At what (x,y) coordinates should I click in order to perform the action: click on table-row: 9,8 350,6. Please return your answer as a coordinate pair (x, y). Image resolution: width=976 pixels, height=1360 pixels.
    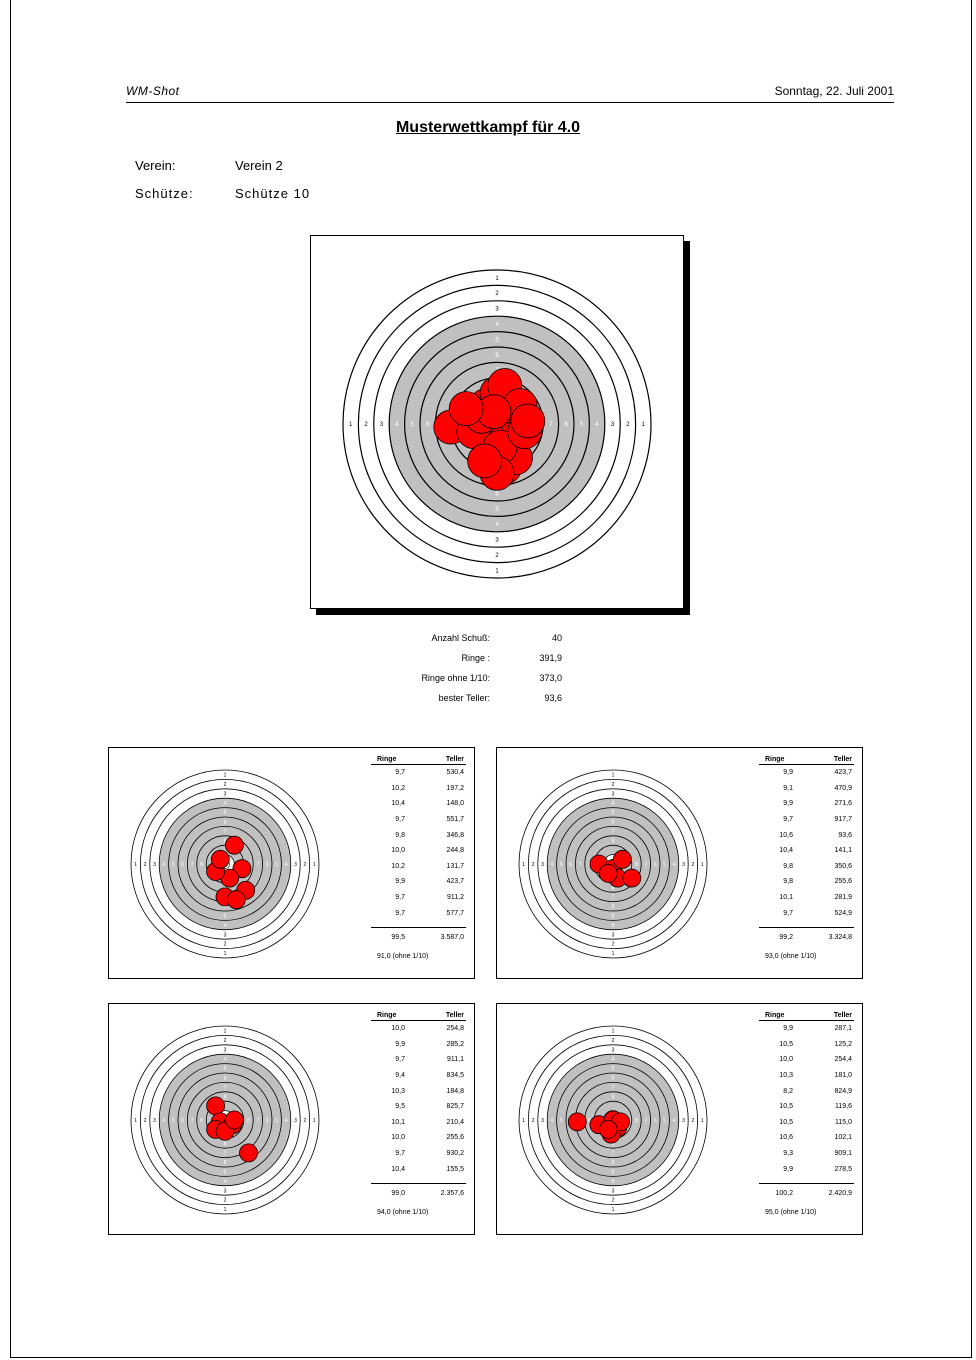
    Looking at the image, I should click on (806, 867).